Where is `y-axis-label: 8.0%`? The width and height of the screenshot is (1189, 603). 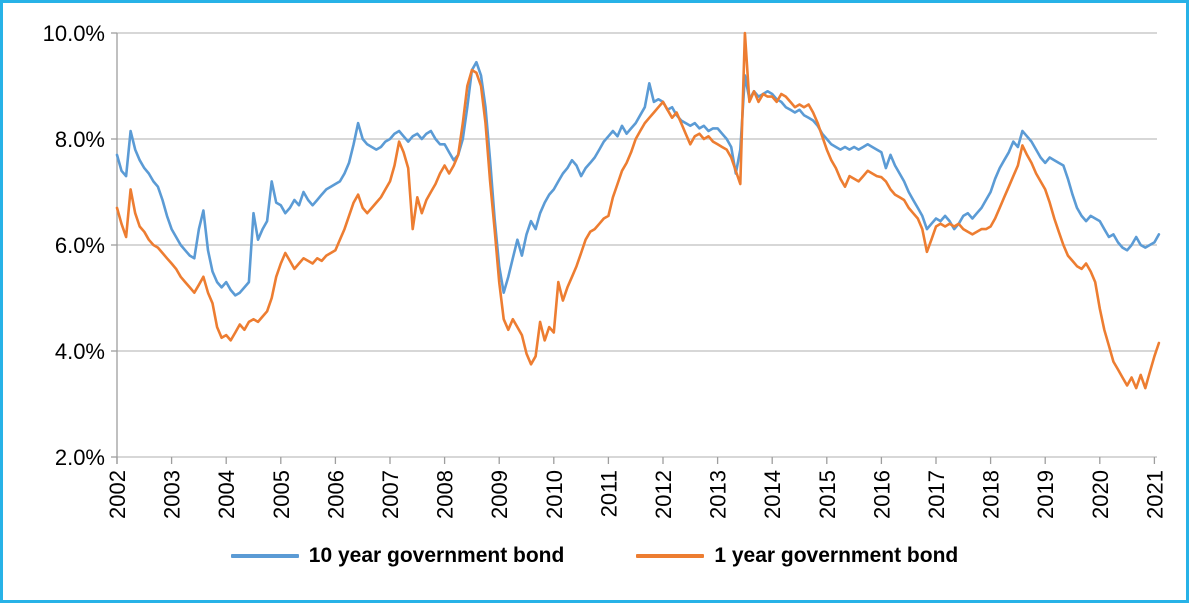 y-axis-label: 8.0% is located at coordinates (80, 139).